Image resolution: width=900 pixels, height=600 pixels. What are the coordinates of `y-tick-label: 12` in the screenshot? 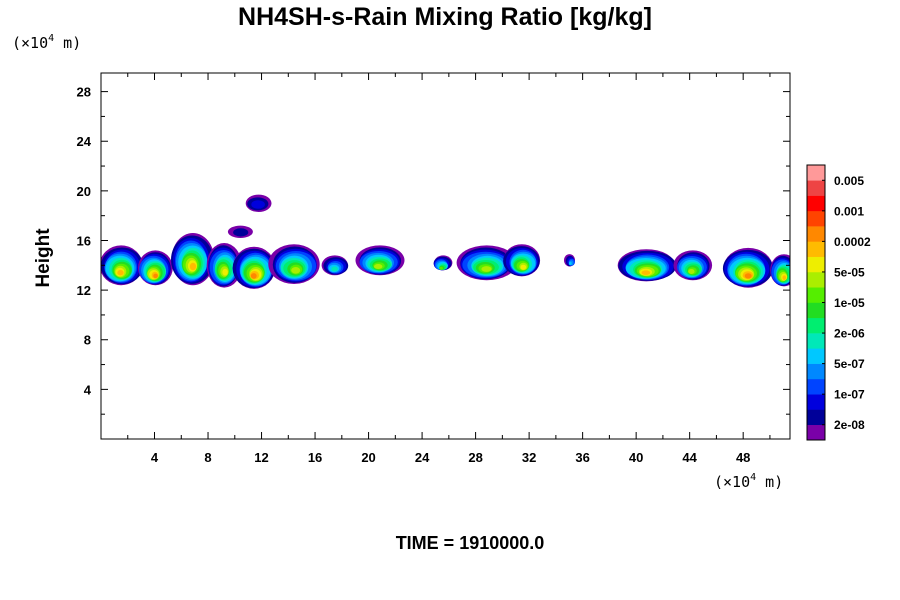 It's located at (84, 290).